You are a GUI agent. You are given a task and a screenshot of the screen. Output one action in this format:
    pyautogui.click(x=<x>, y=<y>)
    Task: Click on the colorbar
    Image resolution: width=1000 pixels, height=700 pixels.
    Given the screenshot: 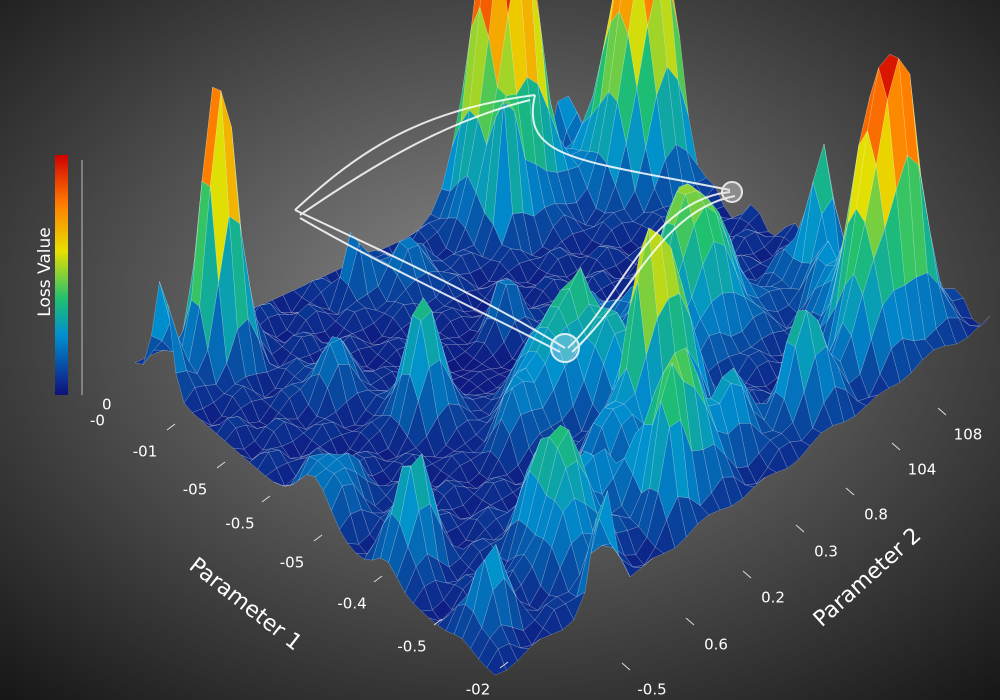 What is the action you would take?
    pyautogui.click(x=61, y=275)
    